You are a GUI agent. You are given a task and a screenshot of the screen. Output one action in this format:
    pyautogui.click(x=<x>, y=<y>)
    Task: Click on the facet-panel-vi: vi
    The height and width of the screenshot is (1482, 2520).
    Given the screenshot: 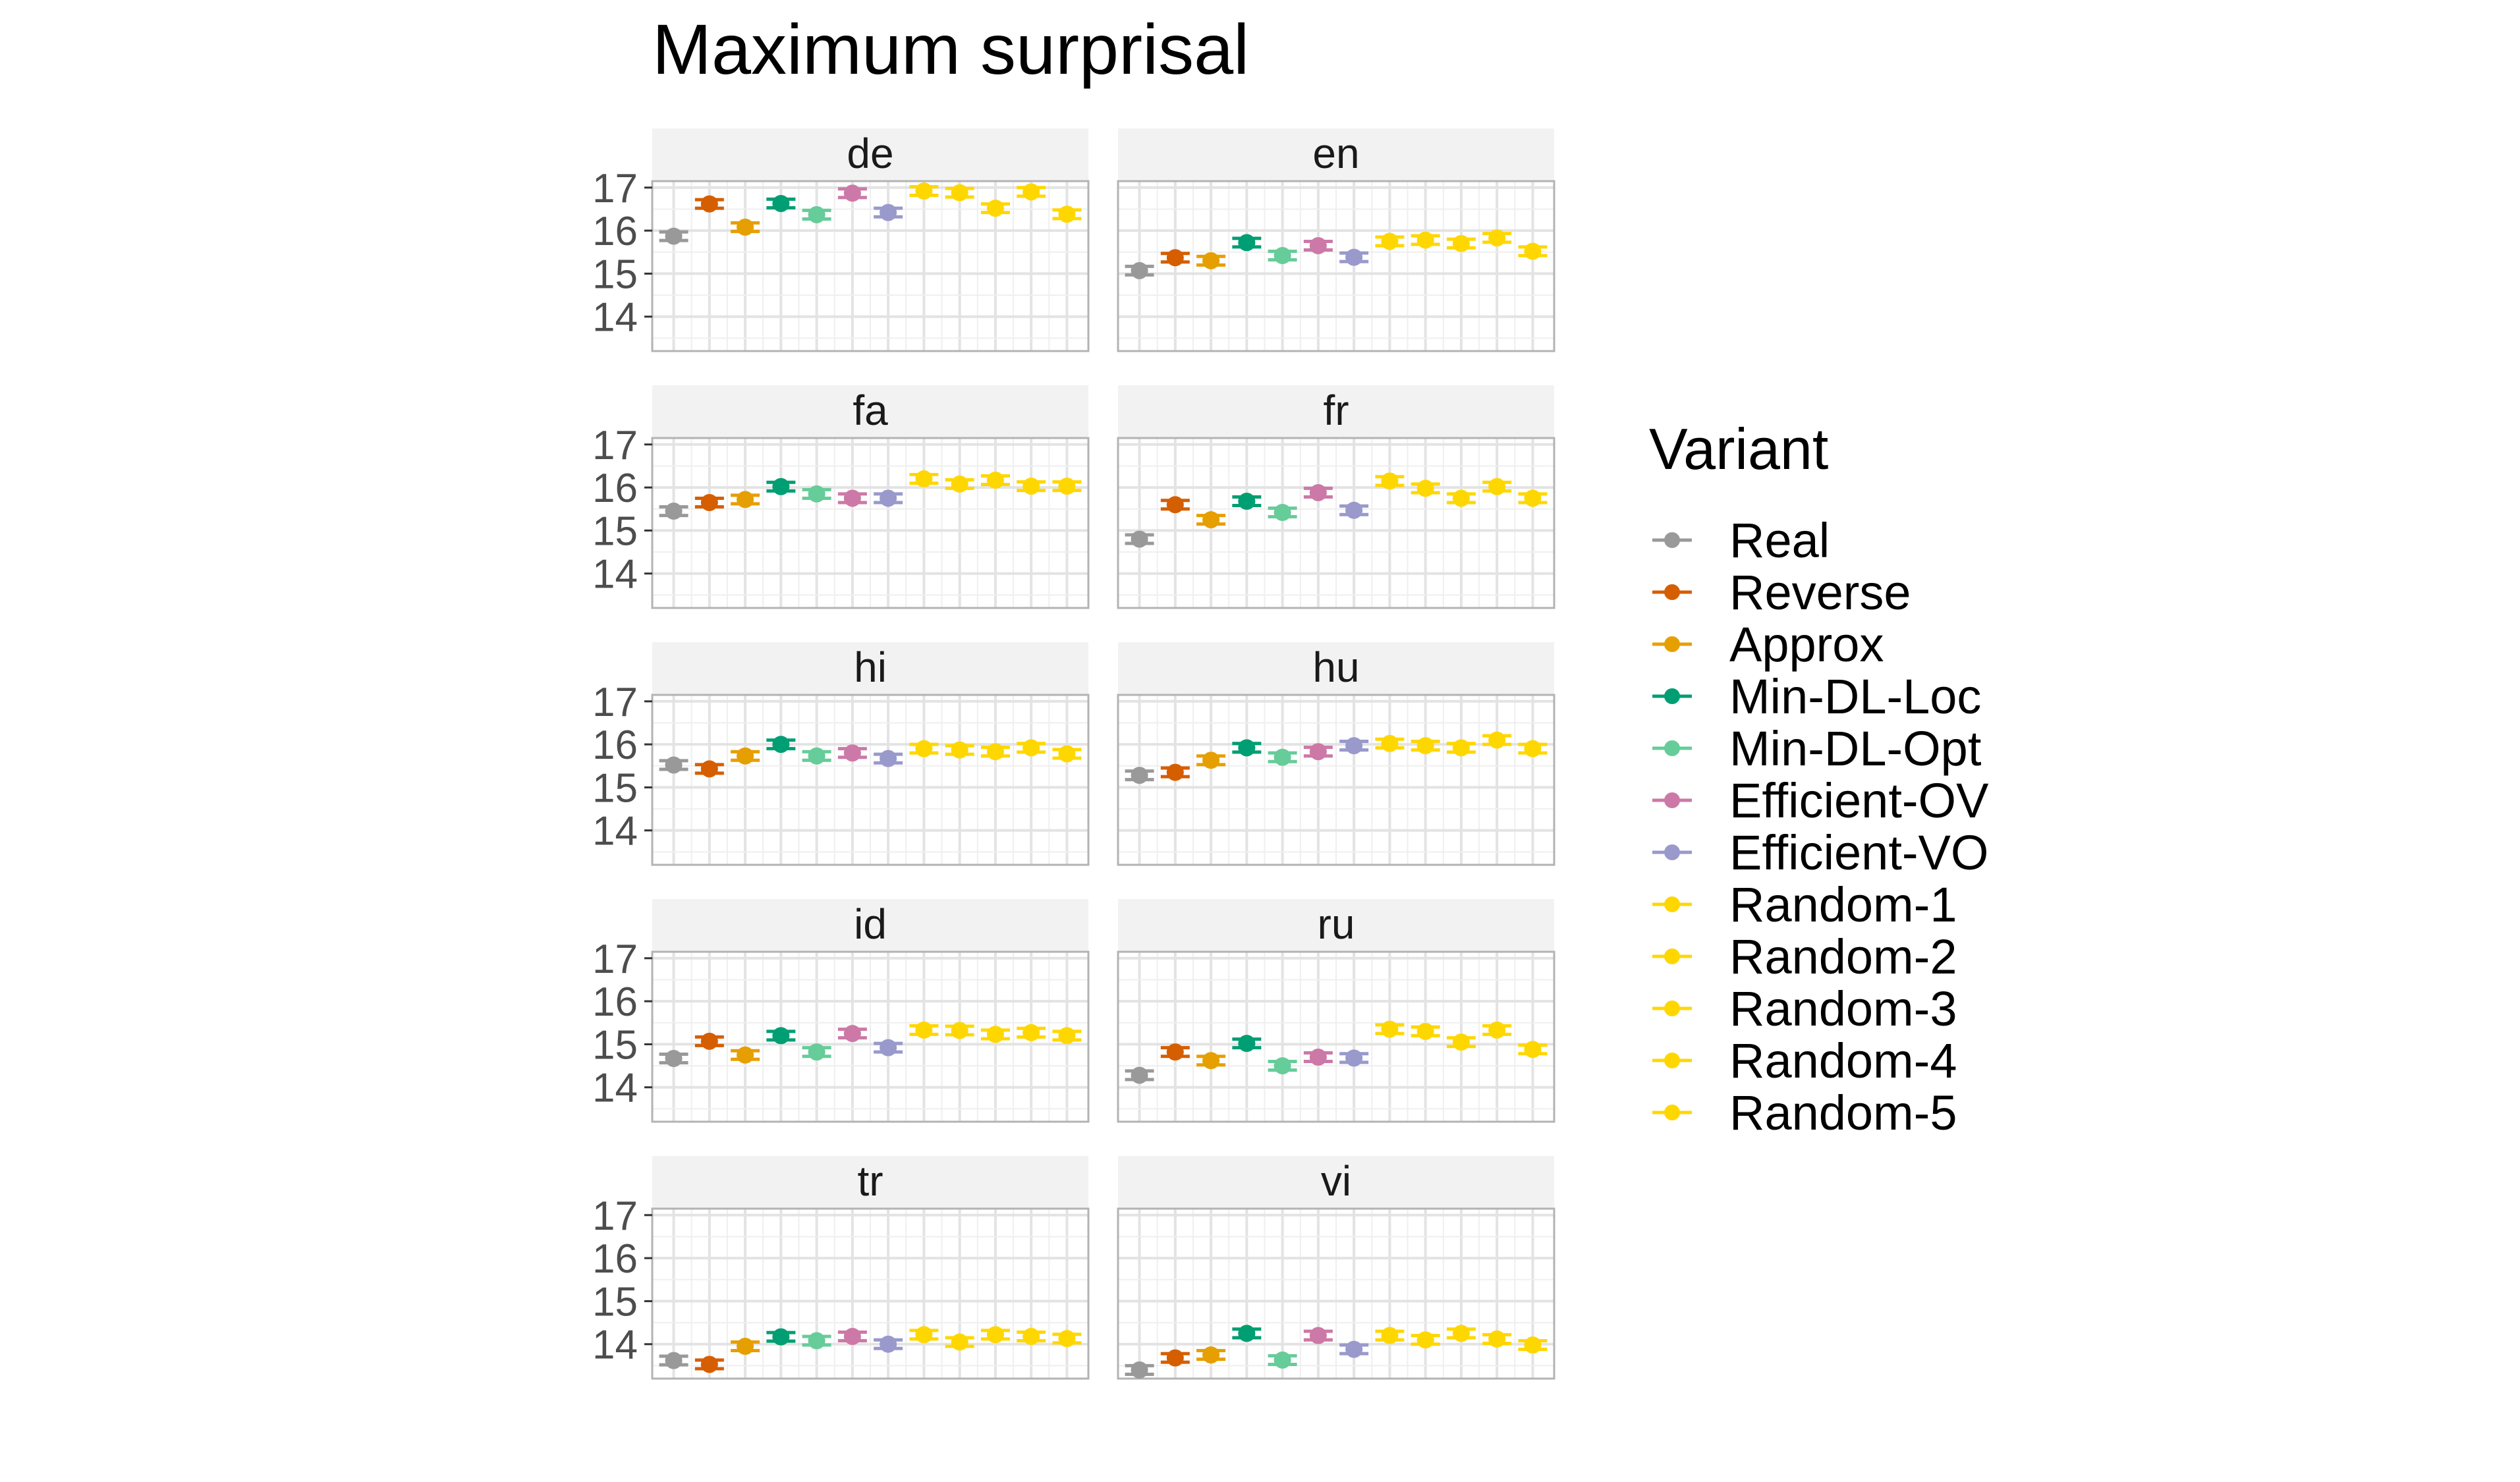 What is the action you would take?
    pyautogui.click(x=1336, y=1268)
    